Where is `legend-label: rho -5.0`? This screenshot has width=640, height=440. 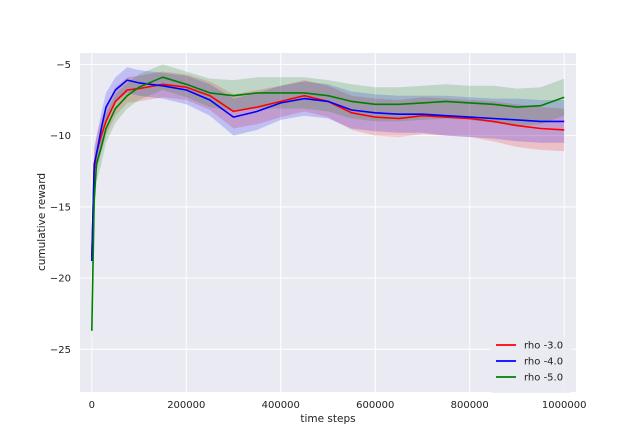 legend-label: rho -5.0 is located at coordinates (543, 378).